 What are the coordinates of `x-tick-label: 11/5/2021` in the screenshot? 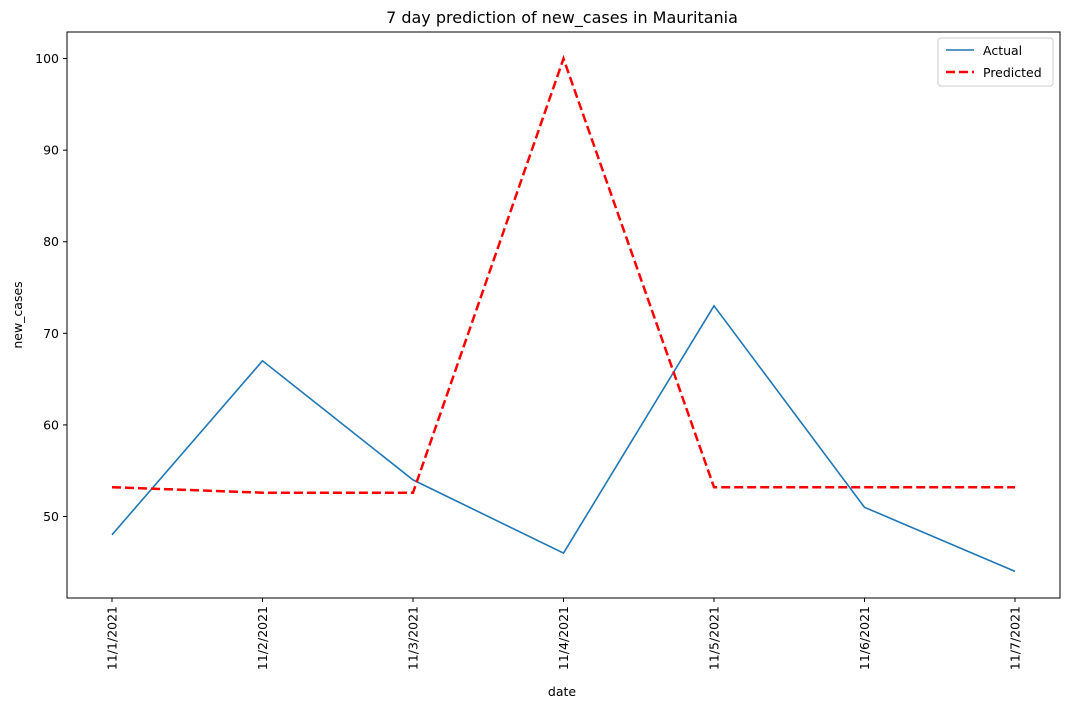 It's located at (714, 638).